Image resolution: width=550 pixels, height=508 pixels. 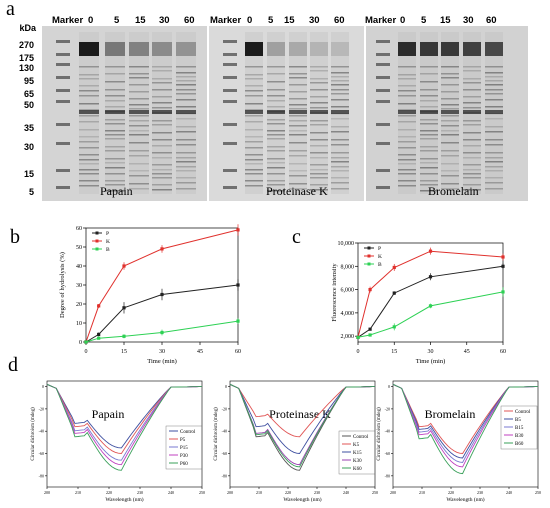 What do you see at coordinates (302, 425) in the screenshot?
I see `spectrum-line` at bounding box center [302, 425].